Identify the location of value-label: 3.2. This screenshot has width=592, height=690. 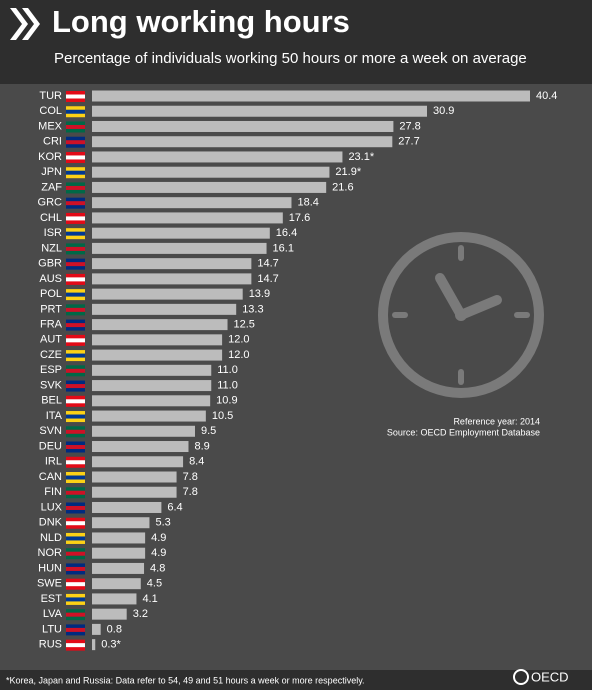
(140, 614).